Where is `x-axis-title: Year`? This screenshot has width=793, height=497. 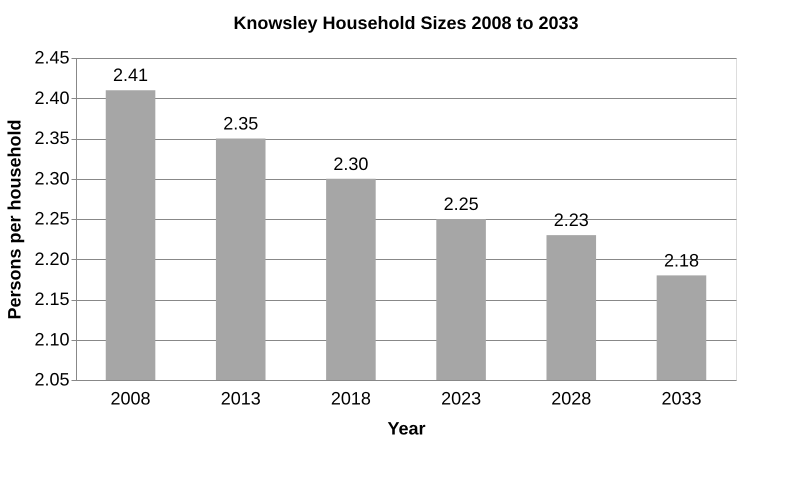 x-axis-title: Year is located at coordinates (406, 428).